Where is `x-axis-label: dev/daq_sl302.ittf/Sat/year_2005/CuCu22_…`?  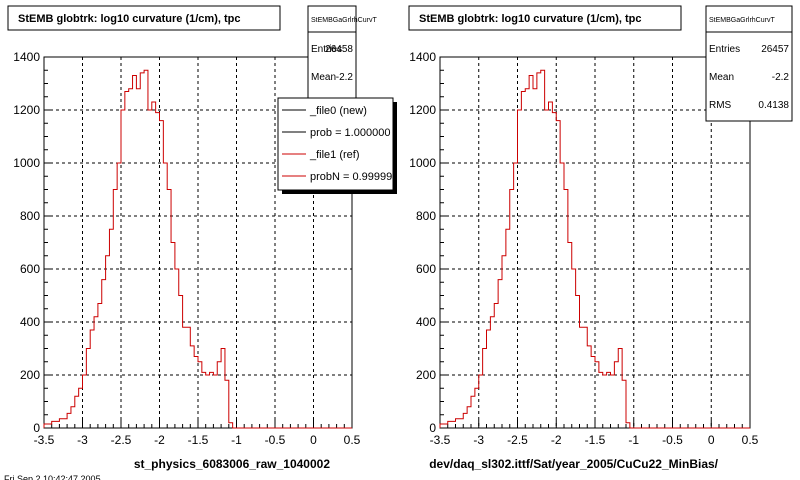 x-axis-label: dev/daq_sl302.ittf/Sat/year_2005/CuCu22_… is located at coordinates (573, 464).